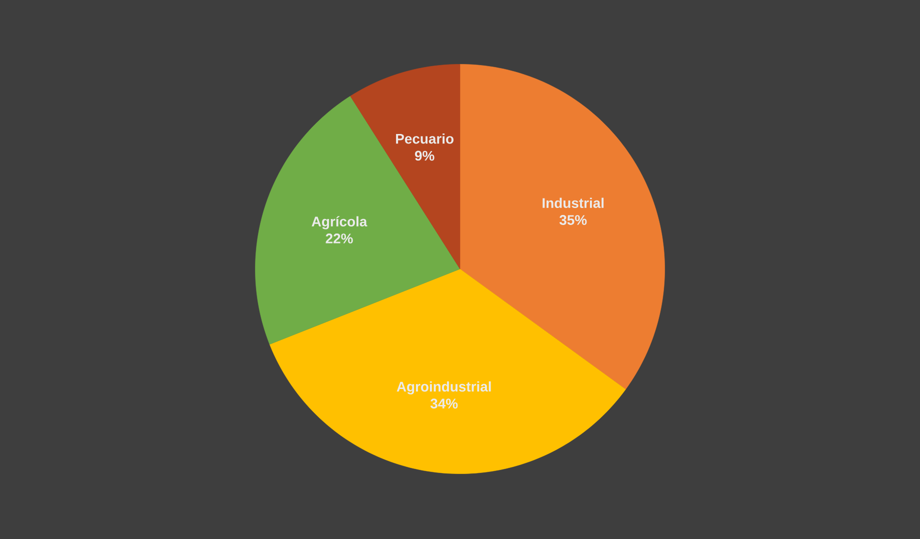 The width and height of the screenshot is (920, 539). I want to click on slice-label: Agrícola, so click(340, 223).